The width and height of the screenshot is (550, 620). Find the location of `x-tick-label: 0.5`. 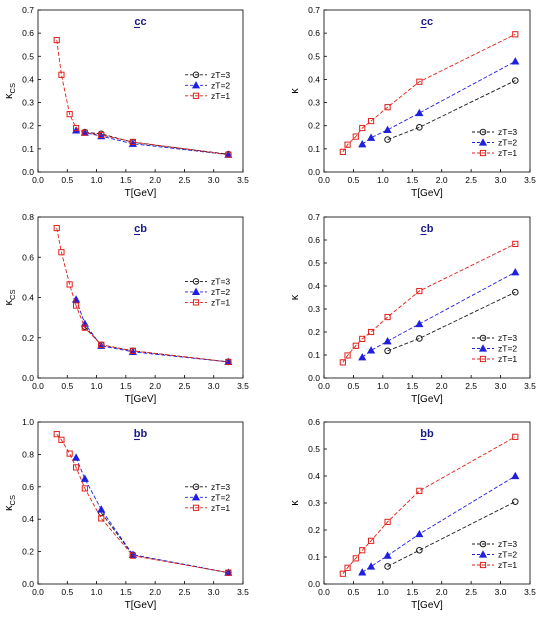

x-tick-label: 0.5 is located at coordinates (354, 180).